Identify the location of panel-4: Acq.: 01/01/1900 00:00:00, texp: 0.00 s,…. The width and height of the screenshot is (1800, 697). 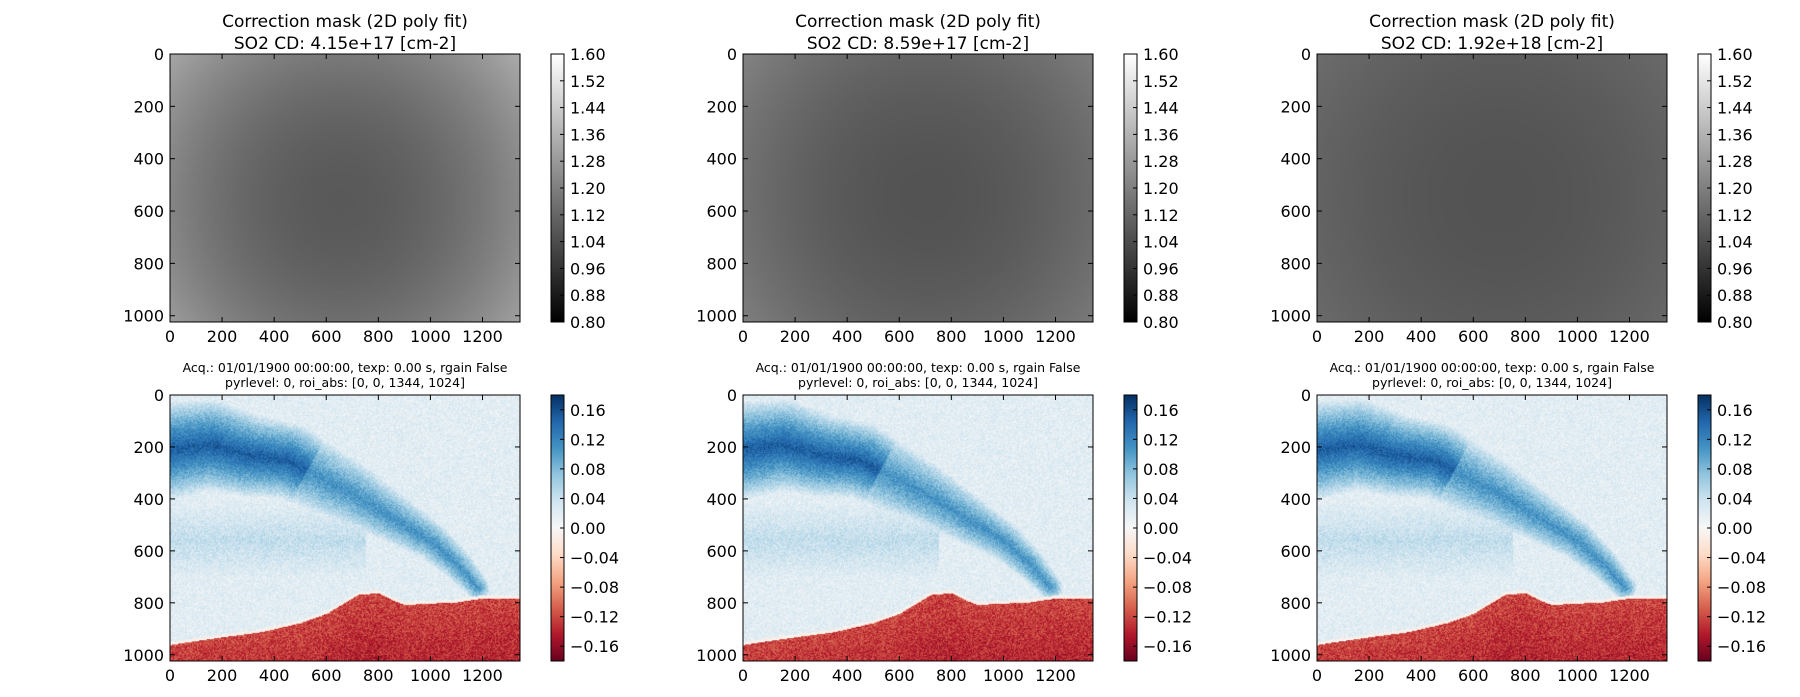
(371, 522).